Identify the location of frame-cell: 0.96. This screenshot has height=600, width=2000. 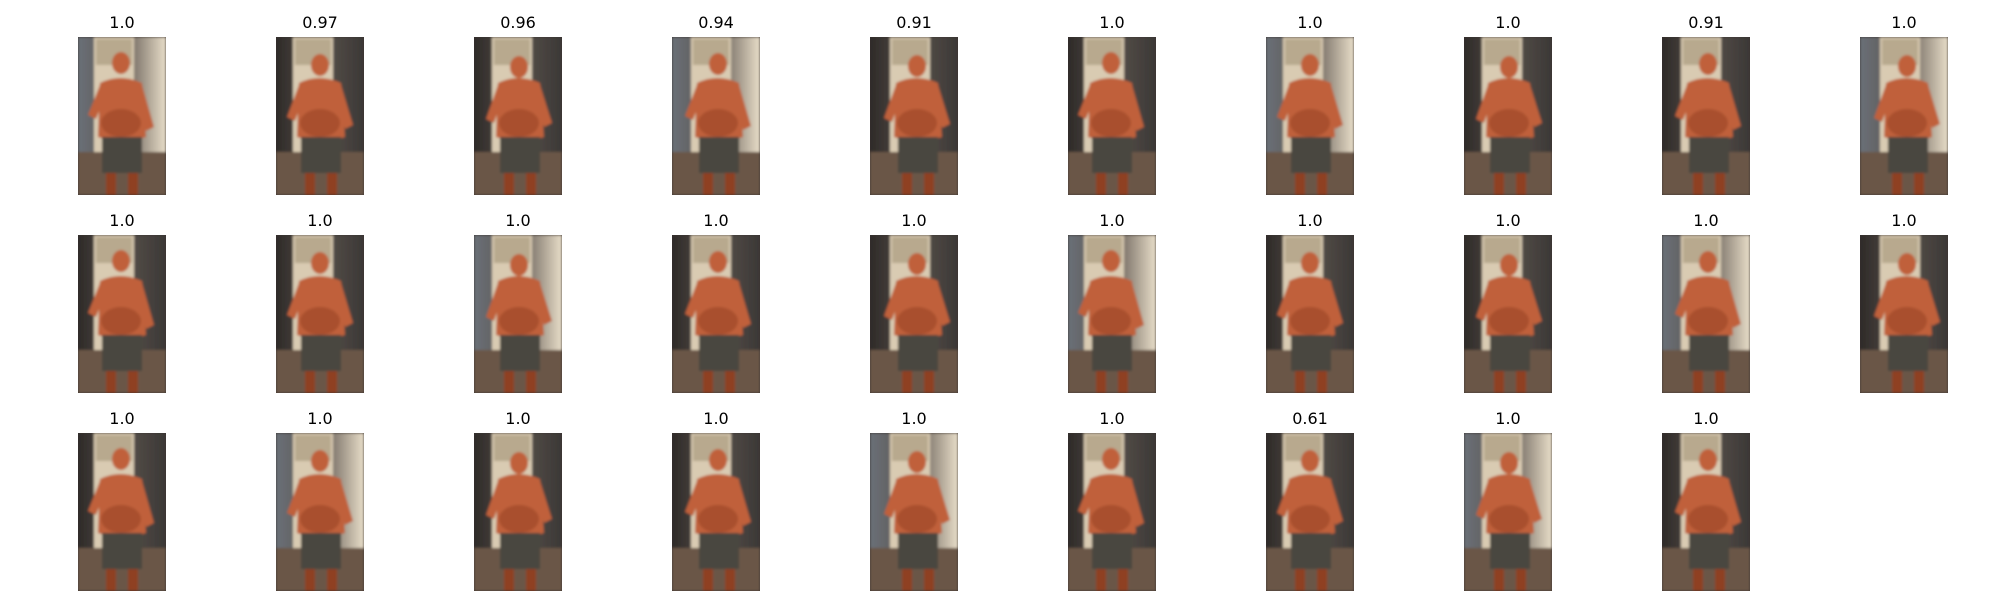
(518, 104).